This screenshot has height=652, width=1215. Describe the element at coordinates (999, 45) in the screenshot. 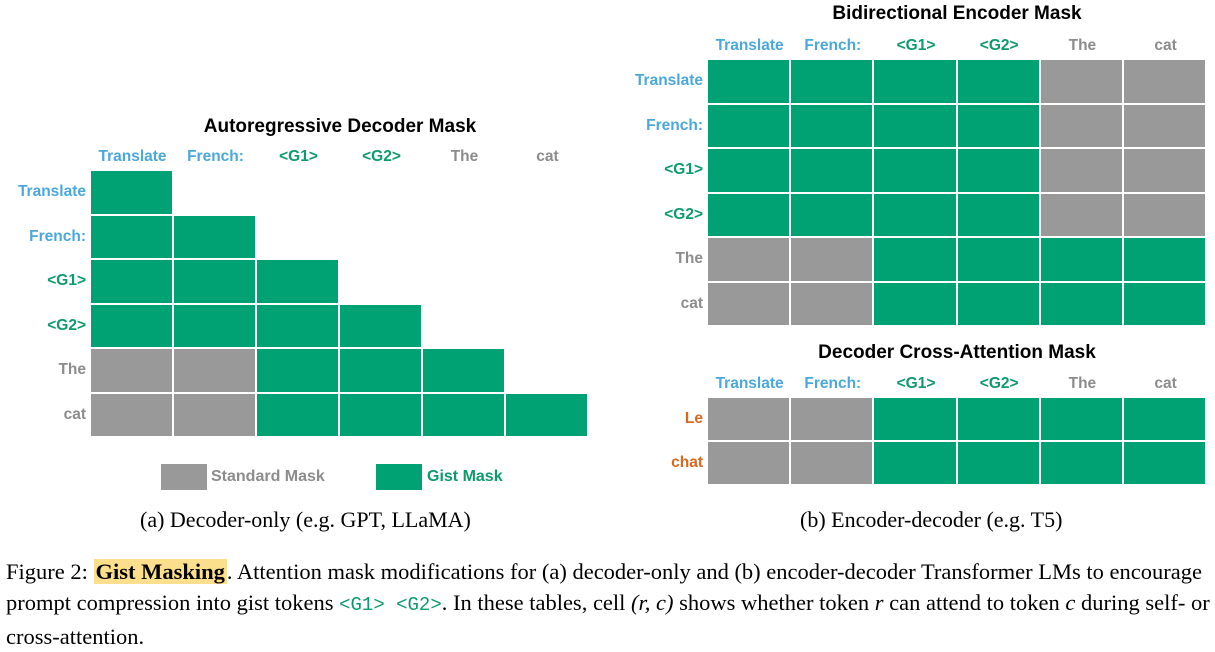

I see `e-col-header-g2: <G2>` at that location.